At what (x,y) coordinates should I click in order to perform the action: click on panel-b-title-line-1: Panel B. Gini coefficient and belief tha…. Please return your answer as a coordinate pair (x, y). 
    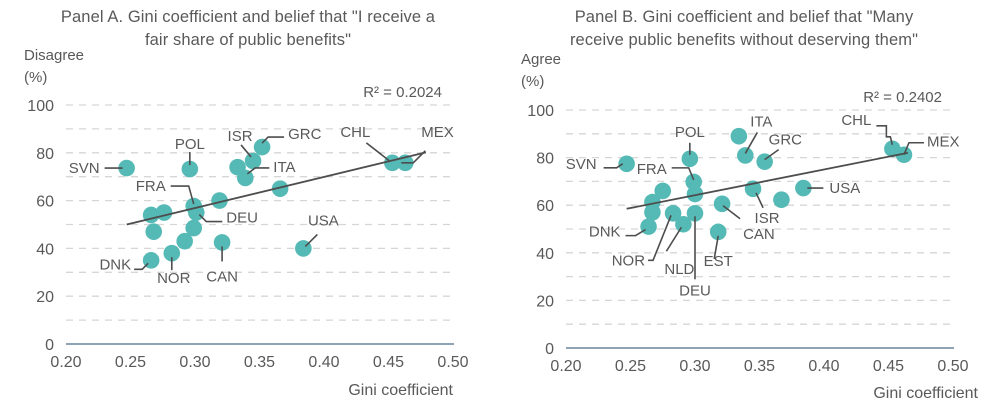
    Looking at the image, I should click on (744, 17).